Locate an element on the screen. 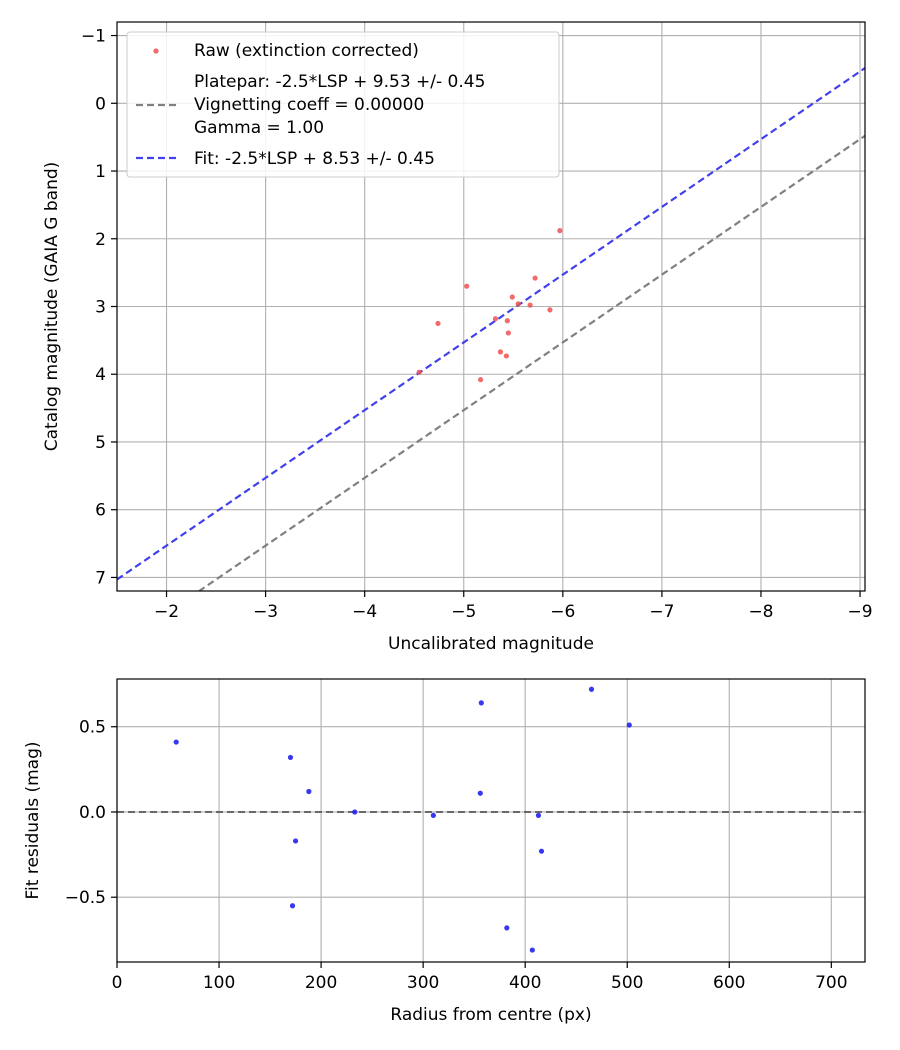  magnitude-plot-x-tick-label: −7 is located at coordinates (661, 612).